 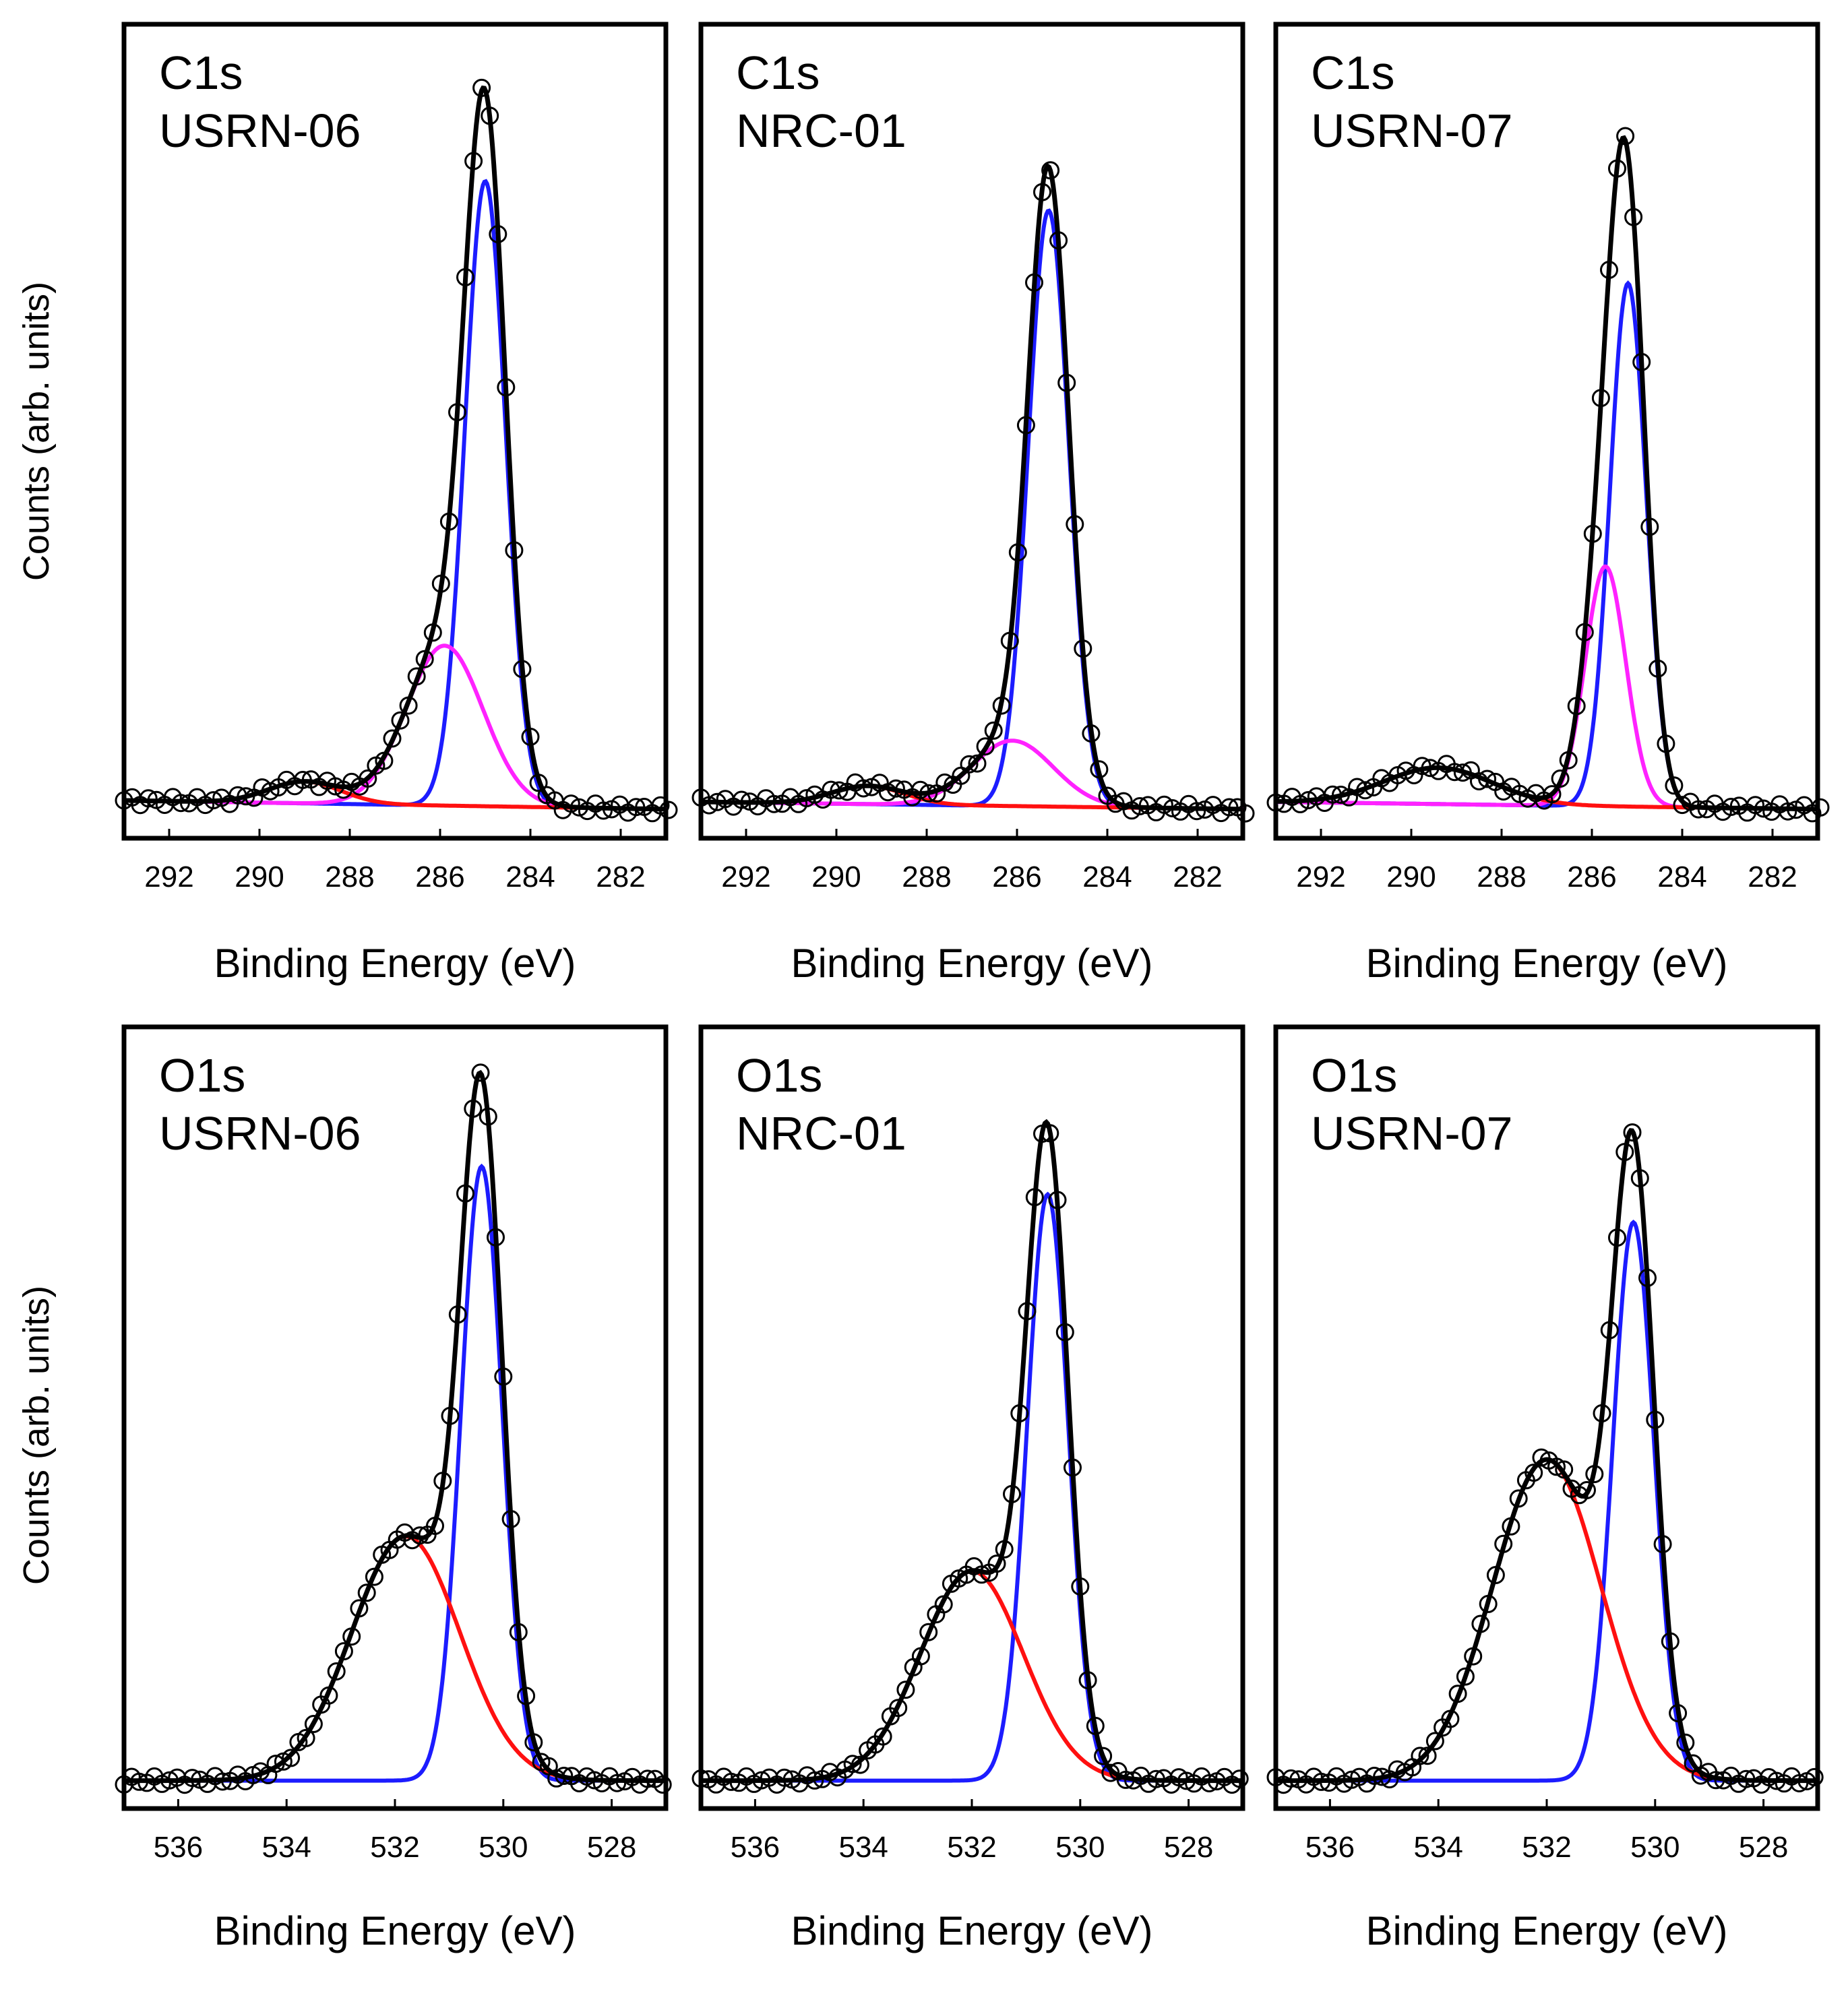 What do you see at coordinates (1547, 687) in the screenshot?
I see `component-magenta-curve` at bounding box center [1547, 687].